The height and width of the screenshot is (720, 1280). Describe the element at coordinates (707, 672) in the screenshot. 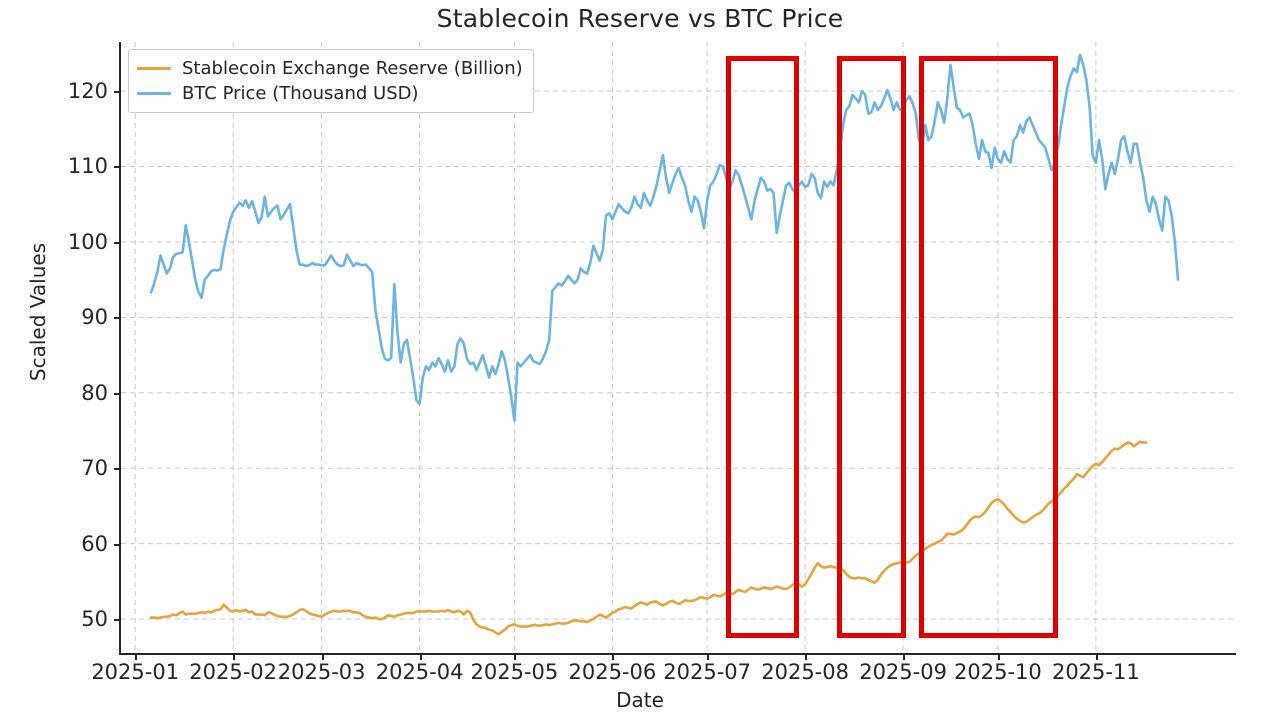

I see `x-tick-label: 2025-07` at that location.